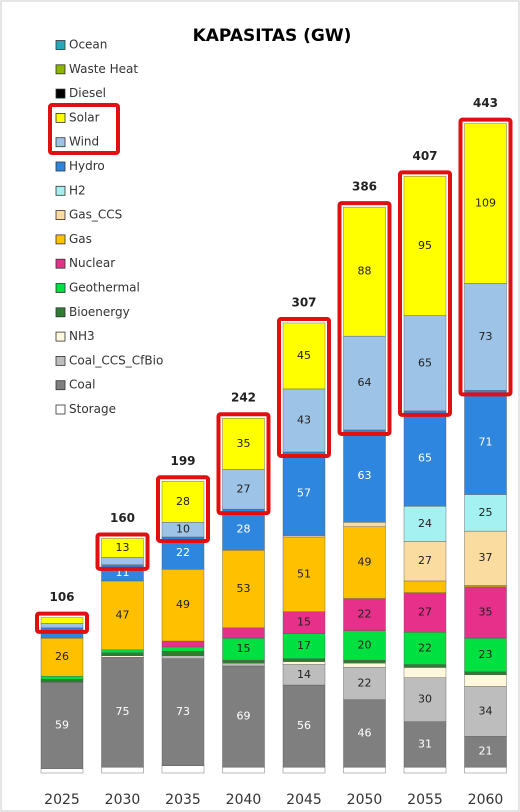 Image resolution: width=520 pixels, height=812 pixels. I want to click on legend-label: Geothermal, so click(104, 288).